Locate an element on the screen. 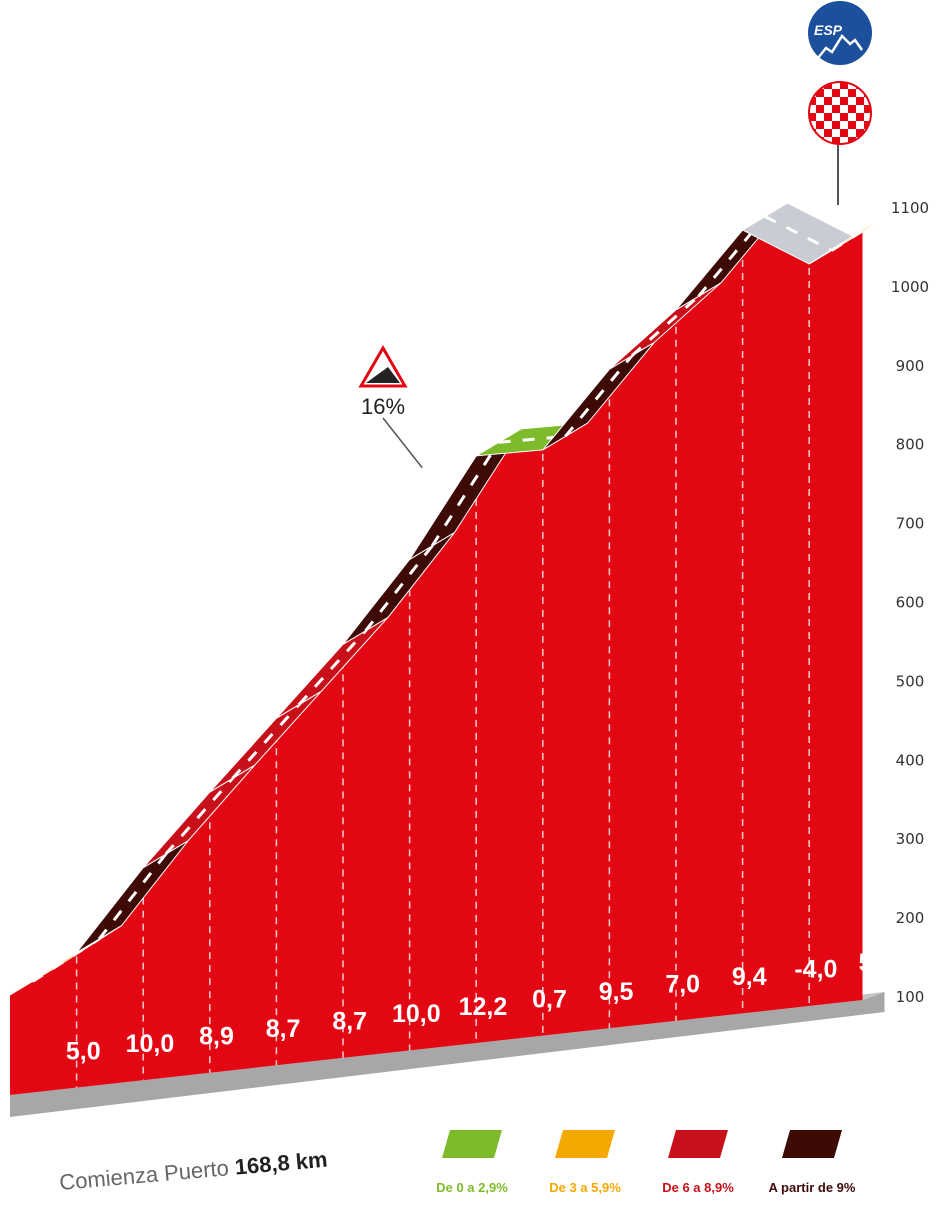  y-tick-label: 1100 is located at coordinates (910, 208).